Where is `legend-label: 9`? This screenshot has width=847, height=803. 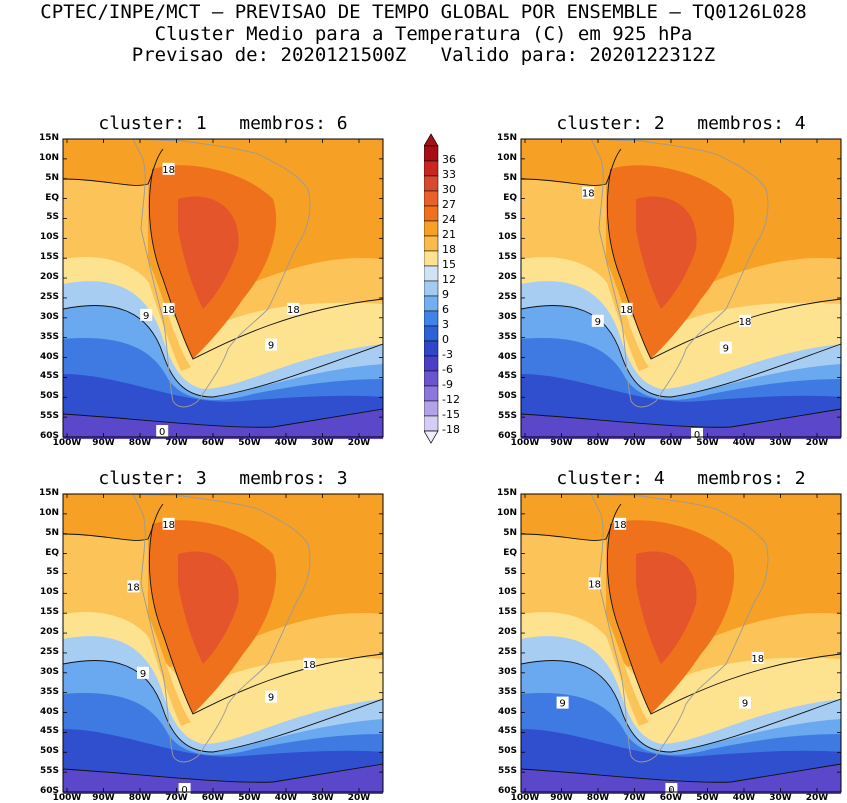
legend-label: 9 is located at coordinates (445, 294).